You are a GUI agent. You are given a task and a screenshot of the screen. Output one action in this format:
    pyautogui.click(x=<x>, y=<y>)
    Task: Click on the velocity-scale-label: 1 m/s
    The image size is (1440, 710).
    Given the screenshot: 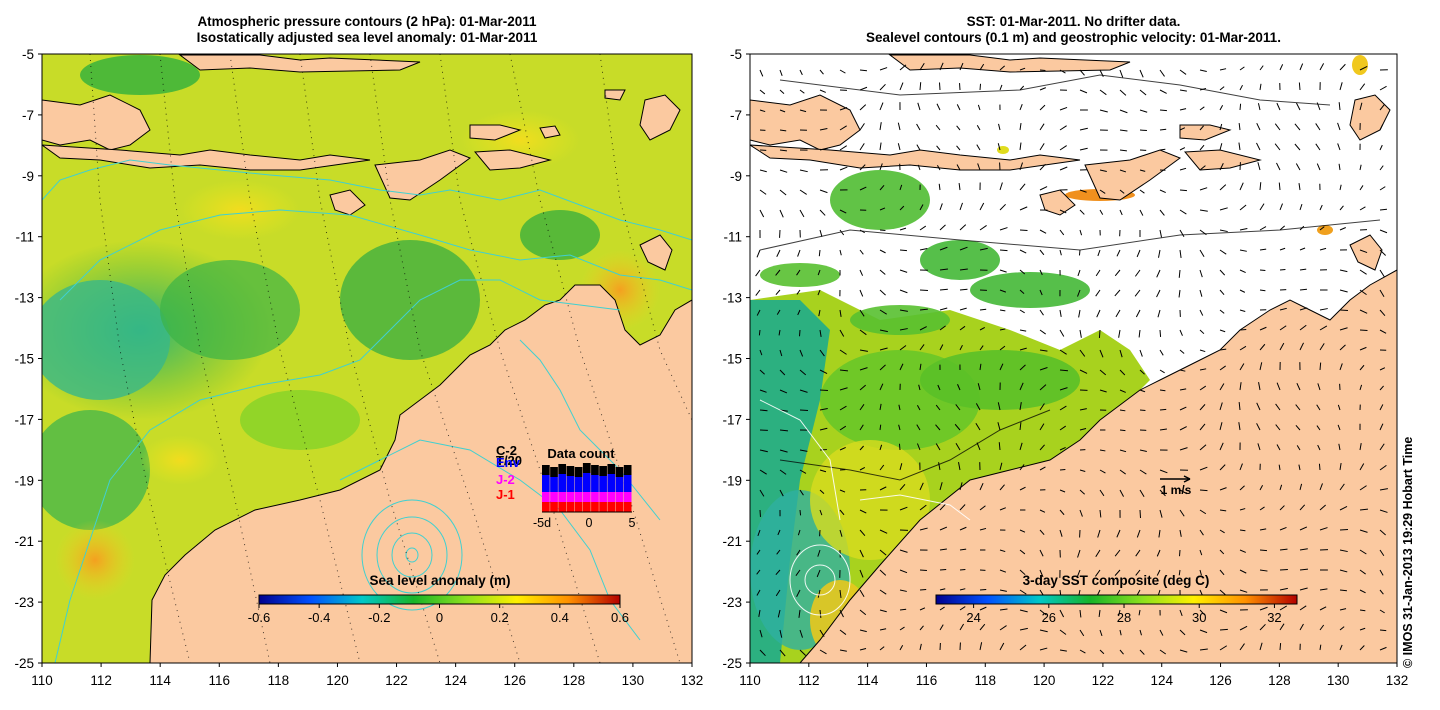 What is the action you would take?
    pyautogui.click(x=1176, y=490)
    